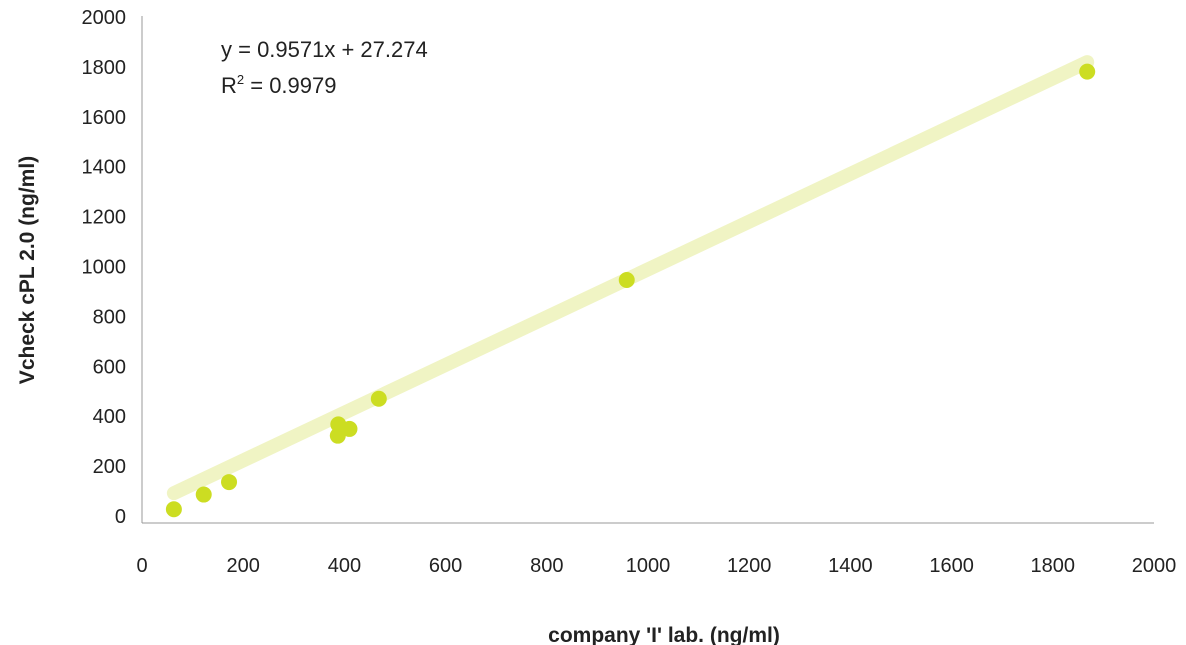 The width and height of the screenshot is (1186, 645). What do you see at coordinates (104, 68) in the screenshot?
I see `y-tick-label: 1800` at bounding box center [104, 68].